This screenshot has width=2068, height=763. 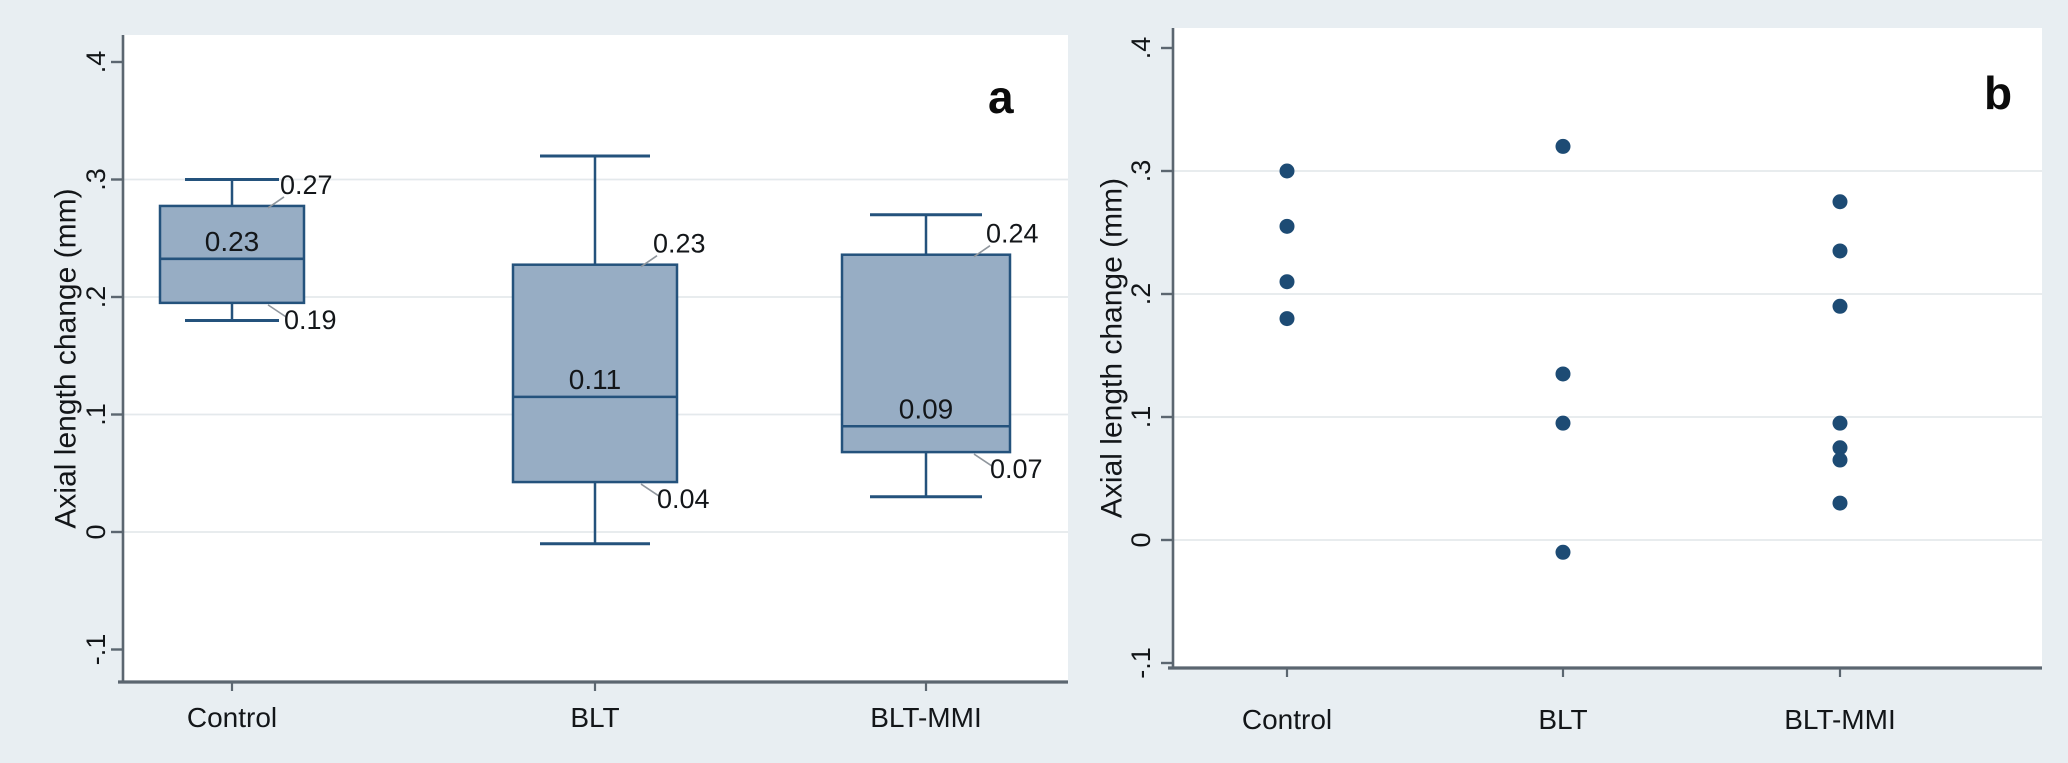 I want to click on dot-column-blt-mmi, so click(x=1840, y=352).